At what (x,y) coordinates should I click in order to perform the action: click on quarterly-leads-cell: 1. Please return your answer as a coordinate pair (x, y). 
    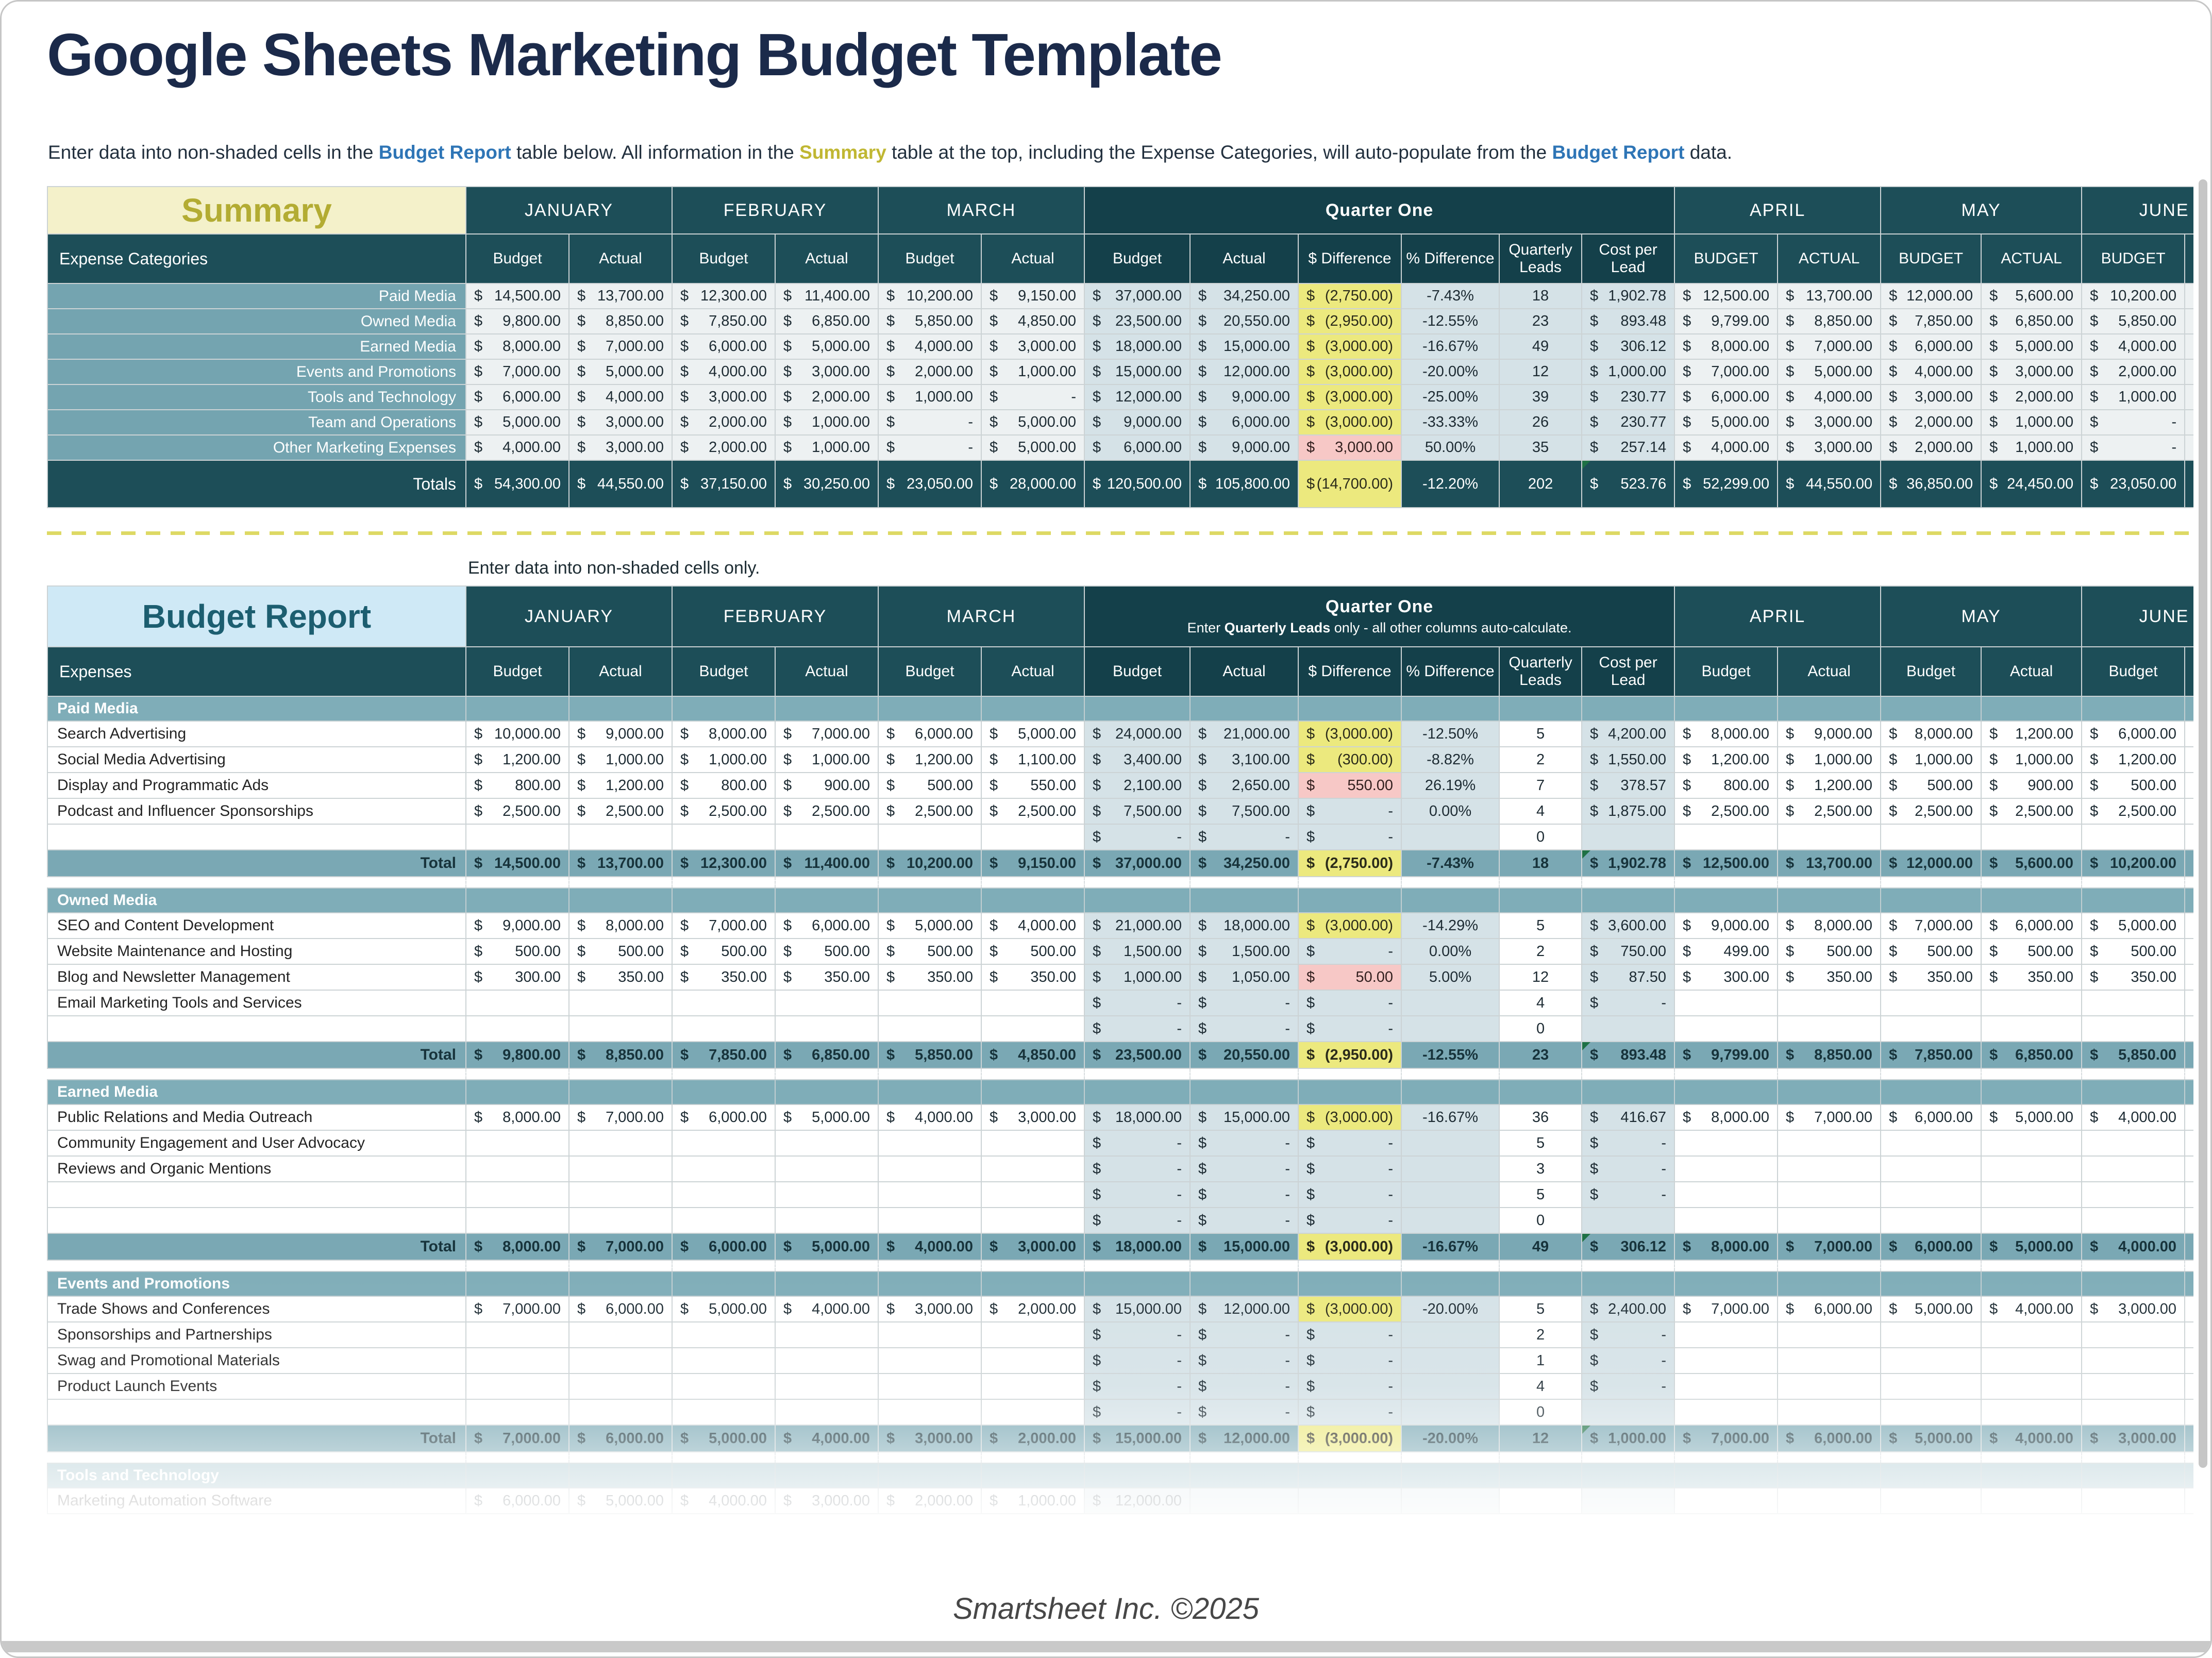
    Looking at the image, I should click on (1541, 1361).